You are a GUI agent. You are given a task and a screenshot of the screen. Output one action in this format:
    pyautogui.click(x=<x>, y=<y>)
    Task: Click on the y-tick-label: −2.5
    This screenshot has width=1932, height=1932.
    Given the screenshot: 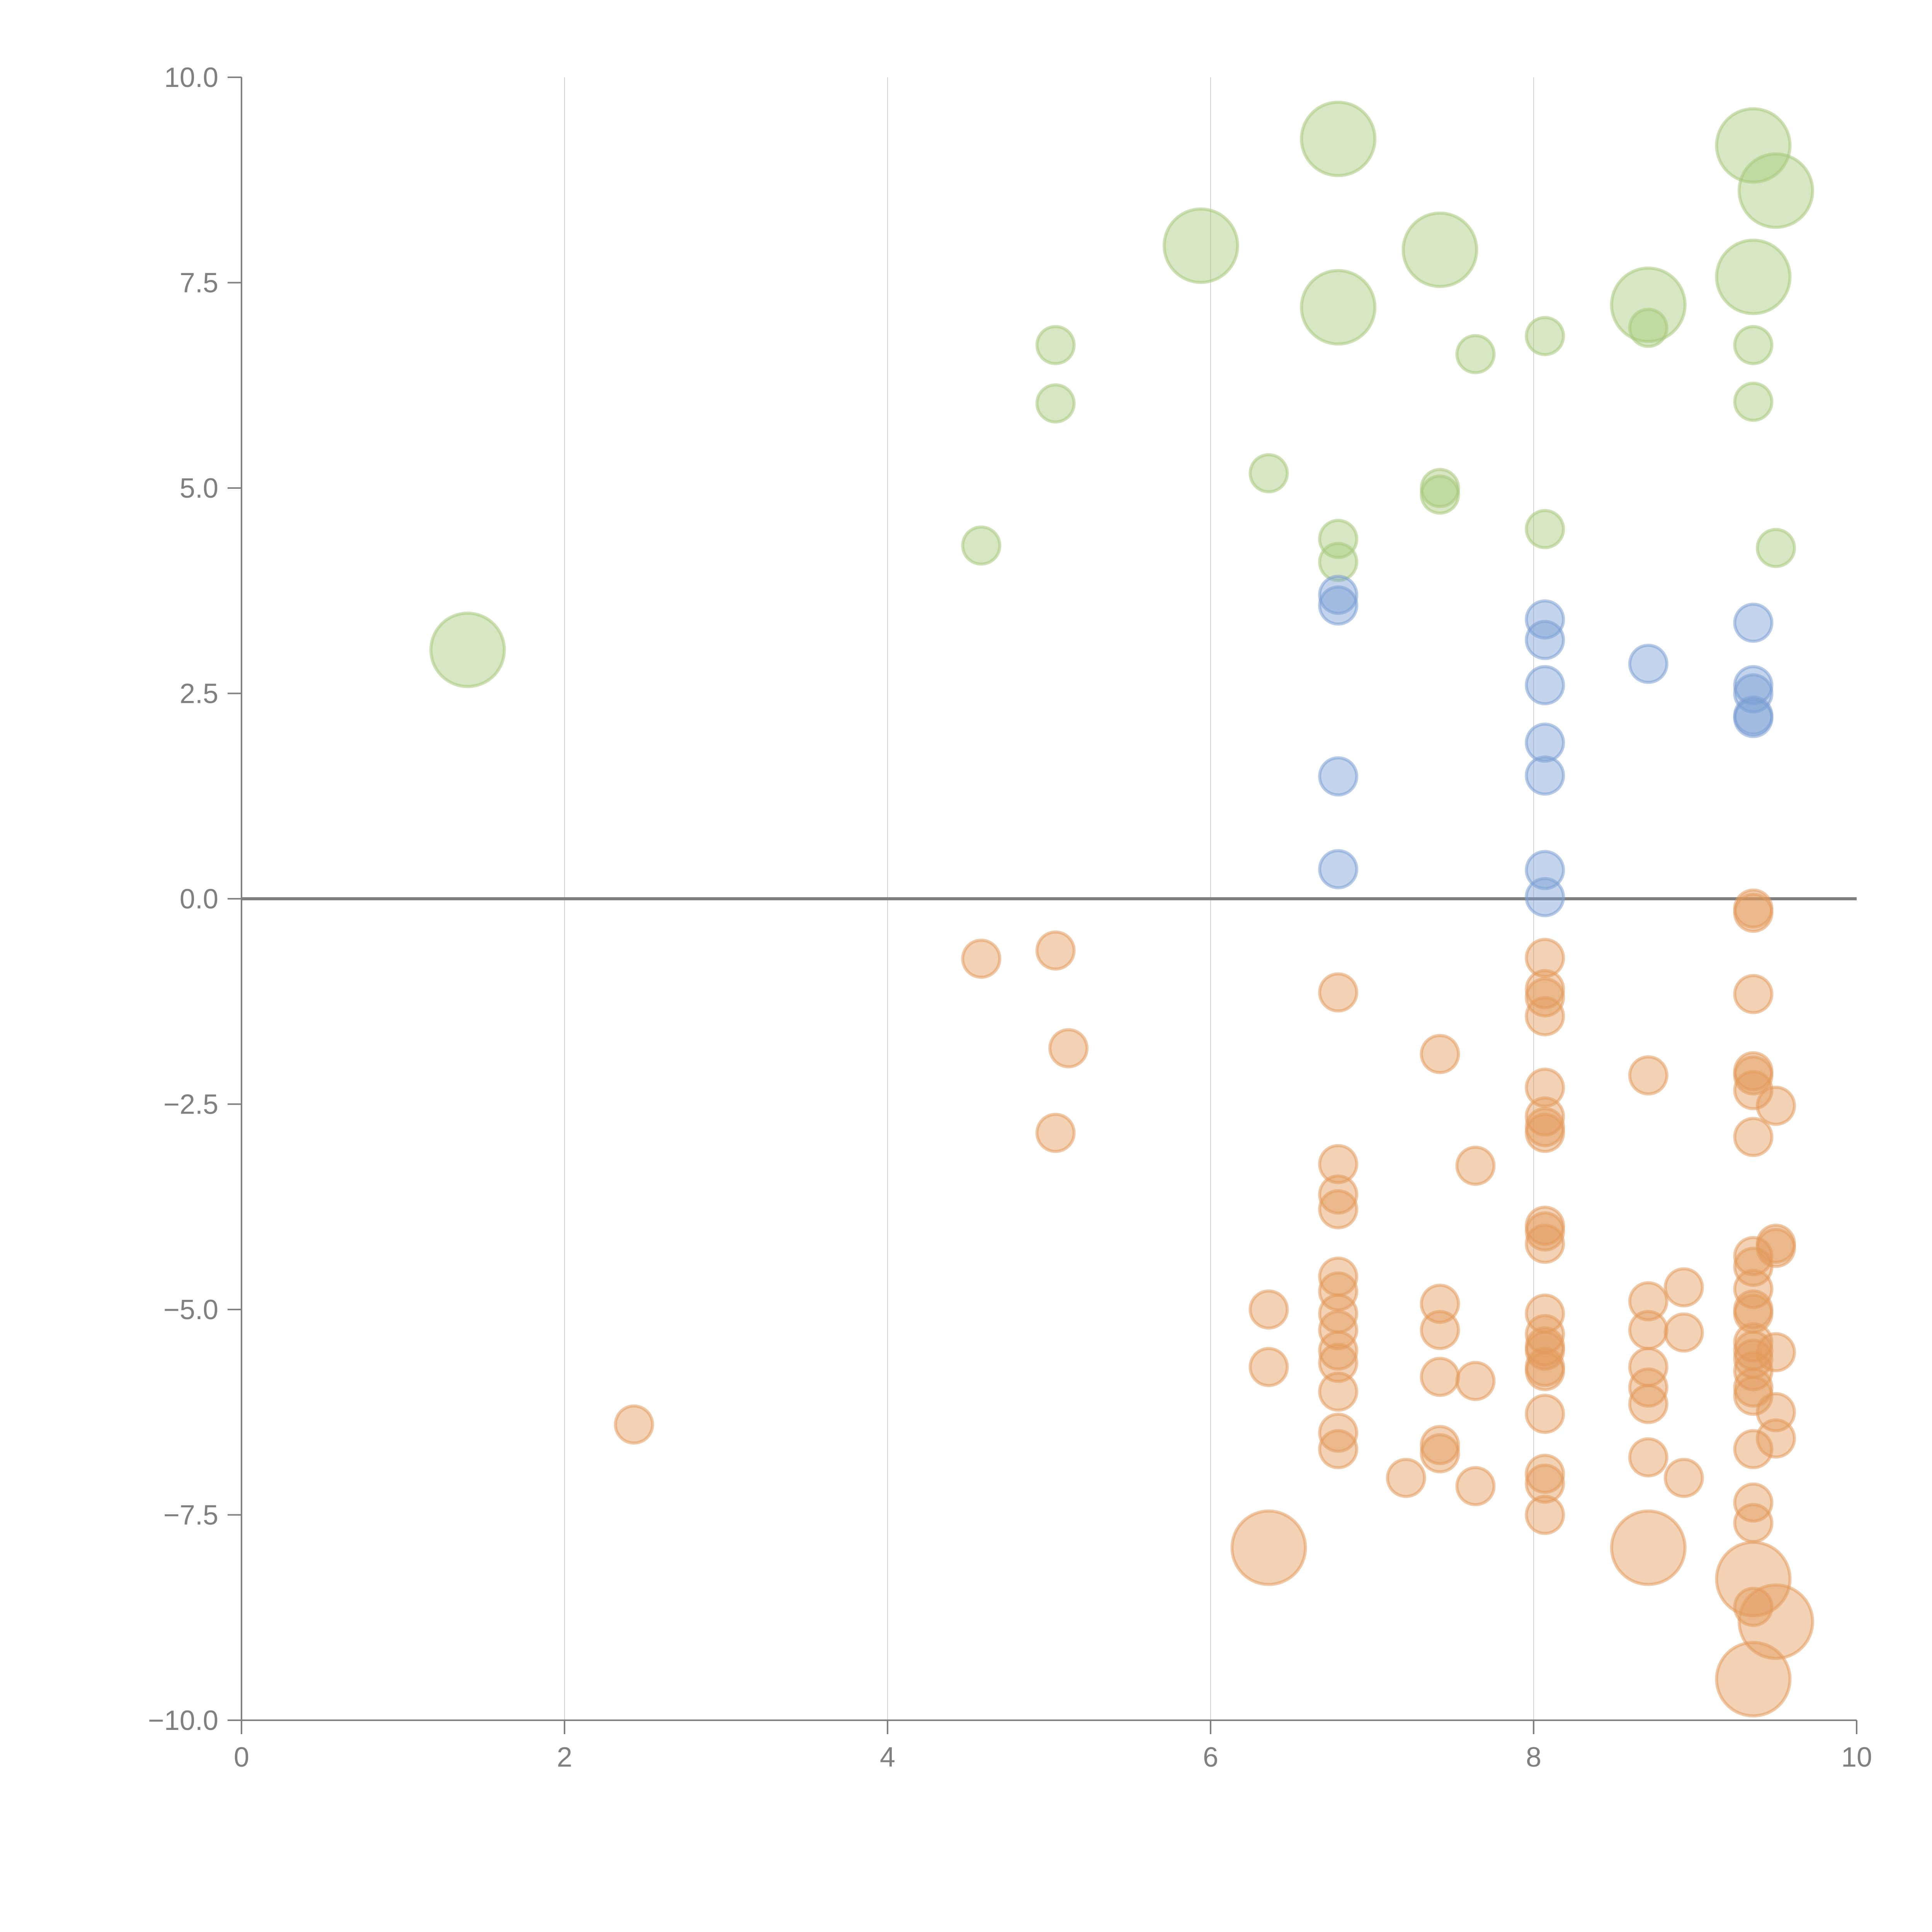 What is the action you would take?
    pyautogui.click(x=191, y=1105)
    